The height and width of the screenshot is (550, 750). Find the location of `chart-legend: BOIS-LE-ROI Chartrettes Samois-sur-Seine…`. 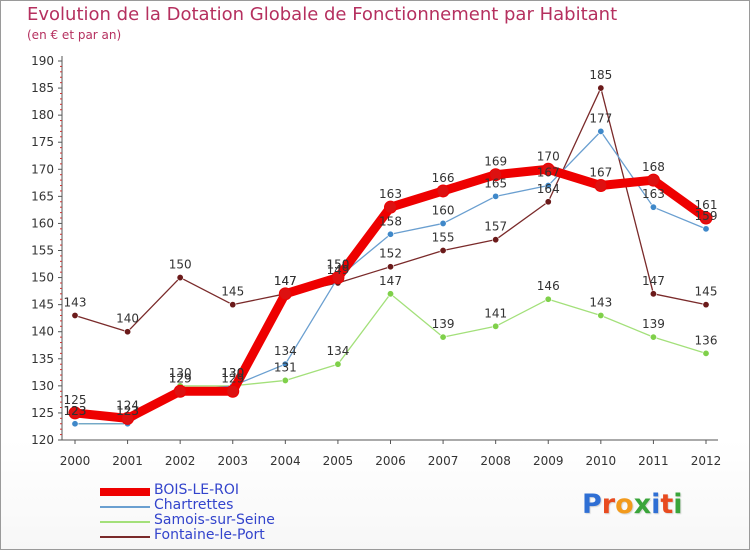

chart-legend: BOIS-LE-ROI Chartrettes Samois-sur-Seine… is located at coordinates (210, 513).